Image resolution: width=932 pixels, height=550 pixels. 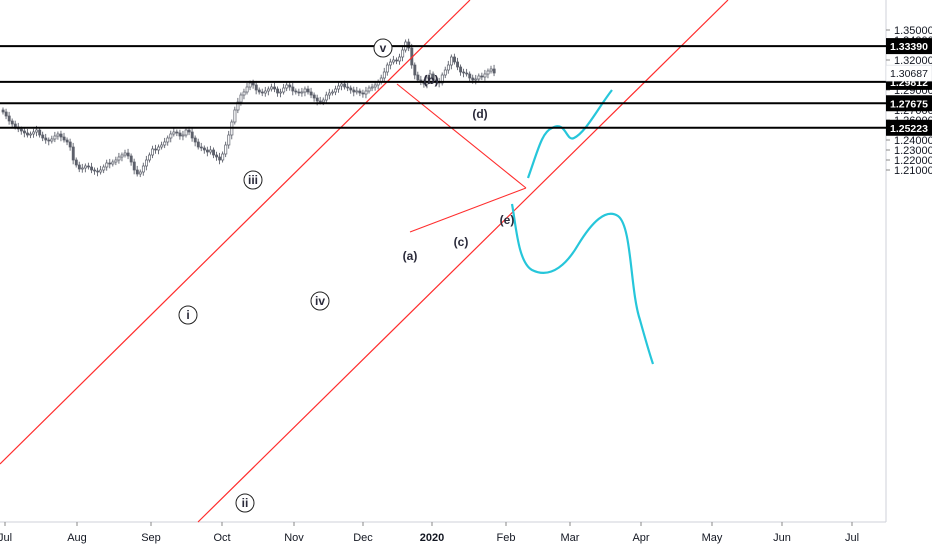 I want to click on price-tick-label: 1.22000, so click(x=913, y=161).